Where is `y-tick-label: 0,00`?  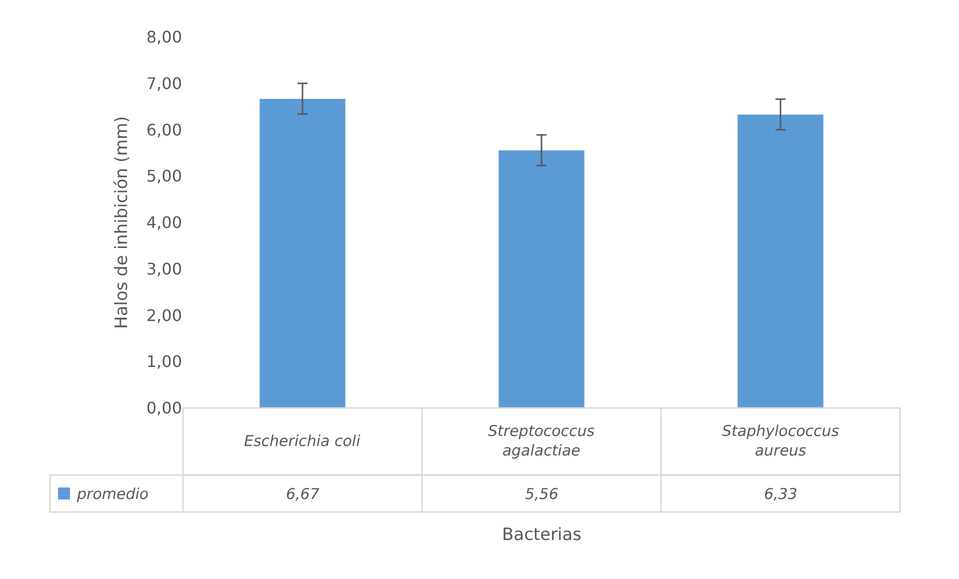 y-tick-label: 0,00 is located at coordinates (164, 408).